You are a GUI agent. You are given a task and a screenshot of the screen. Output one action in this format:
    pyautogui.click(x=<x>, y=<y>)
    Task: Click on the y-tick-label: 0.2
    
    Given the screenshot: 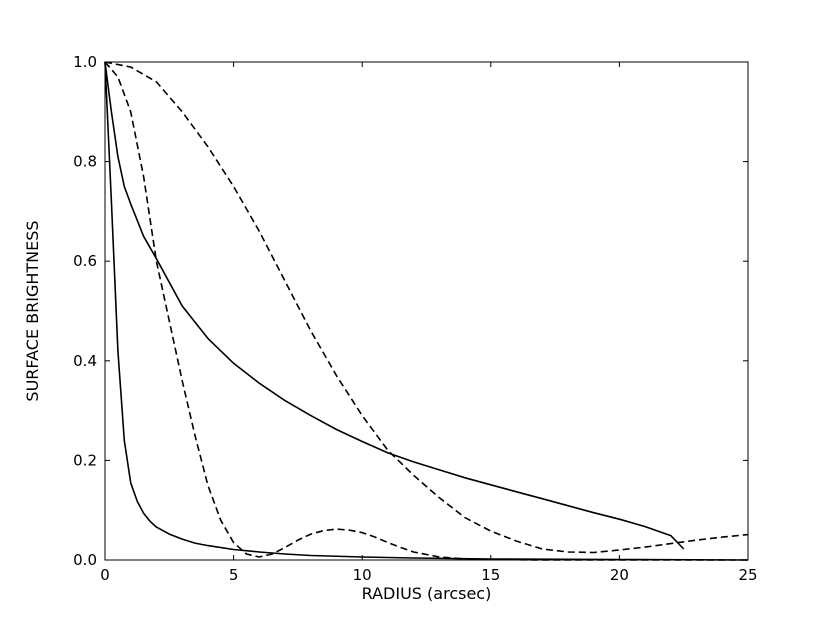 What is the action you would take?
    pyautogui.click(x=85, y=460)
    